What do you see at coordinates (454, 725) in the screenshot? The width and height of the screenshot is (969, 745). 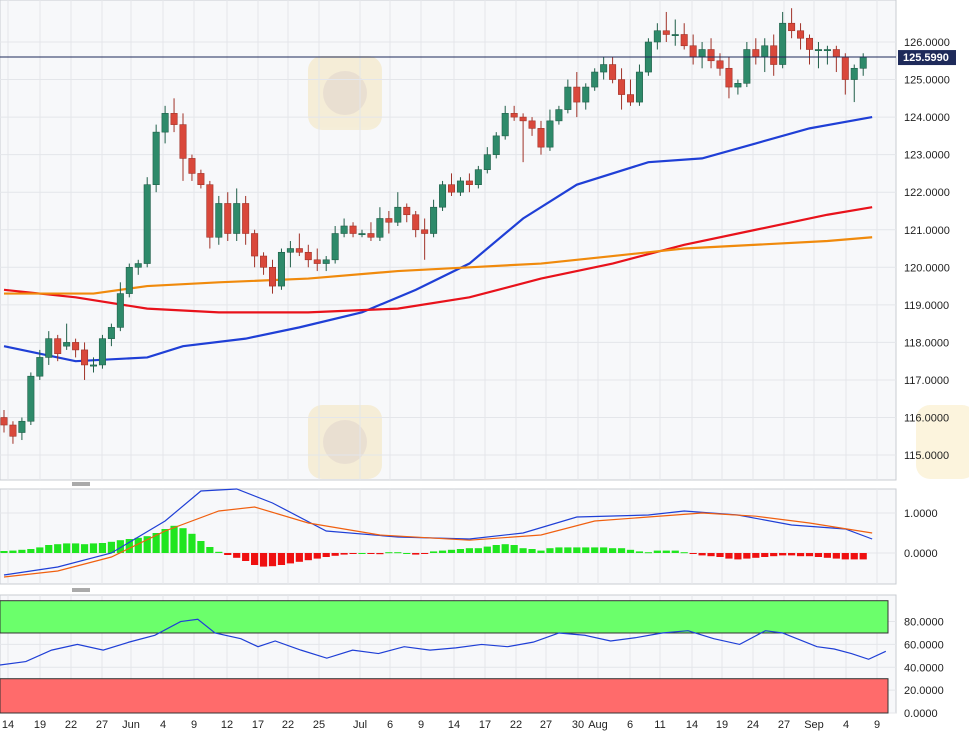 I see `x-tick-label: 14` at bounding box center [454, 725].